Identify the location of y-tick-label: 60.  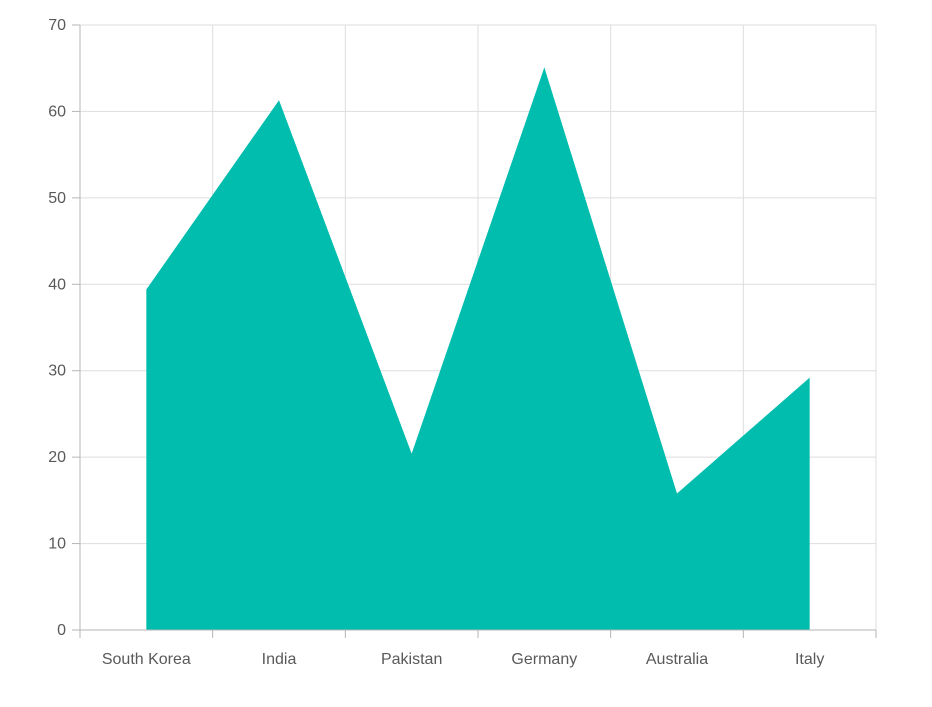
(57, 111).